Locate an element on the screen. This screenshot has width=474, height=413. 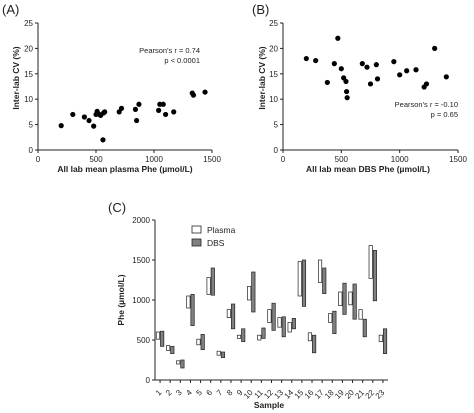
panel-c-y-tick-label: 0 is located at coordinates (148, 380).